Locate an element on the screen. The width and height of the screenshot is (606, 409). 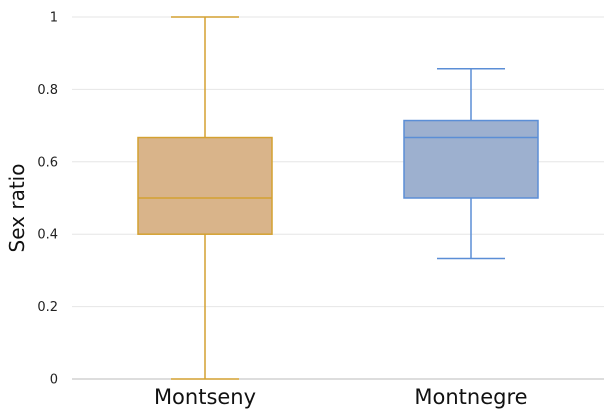
y-tick-label: 0.8 is located at coordinates (47, 90).